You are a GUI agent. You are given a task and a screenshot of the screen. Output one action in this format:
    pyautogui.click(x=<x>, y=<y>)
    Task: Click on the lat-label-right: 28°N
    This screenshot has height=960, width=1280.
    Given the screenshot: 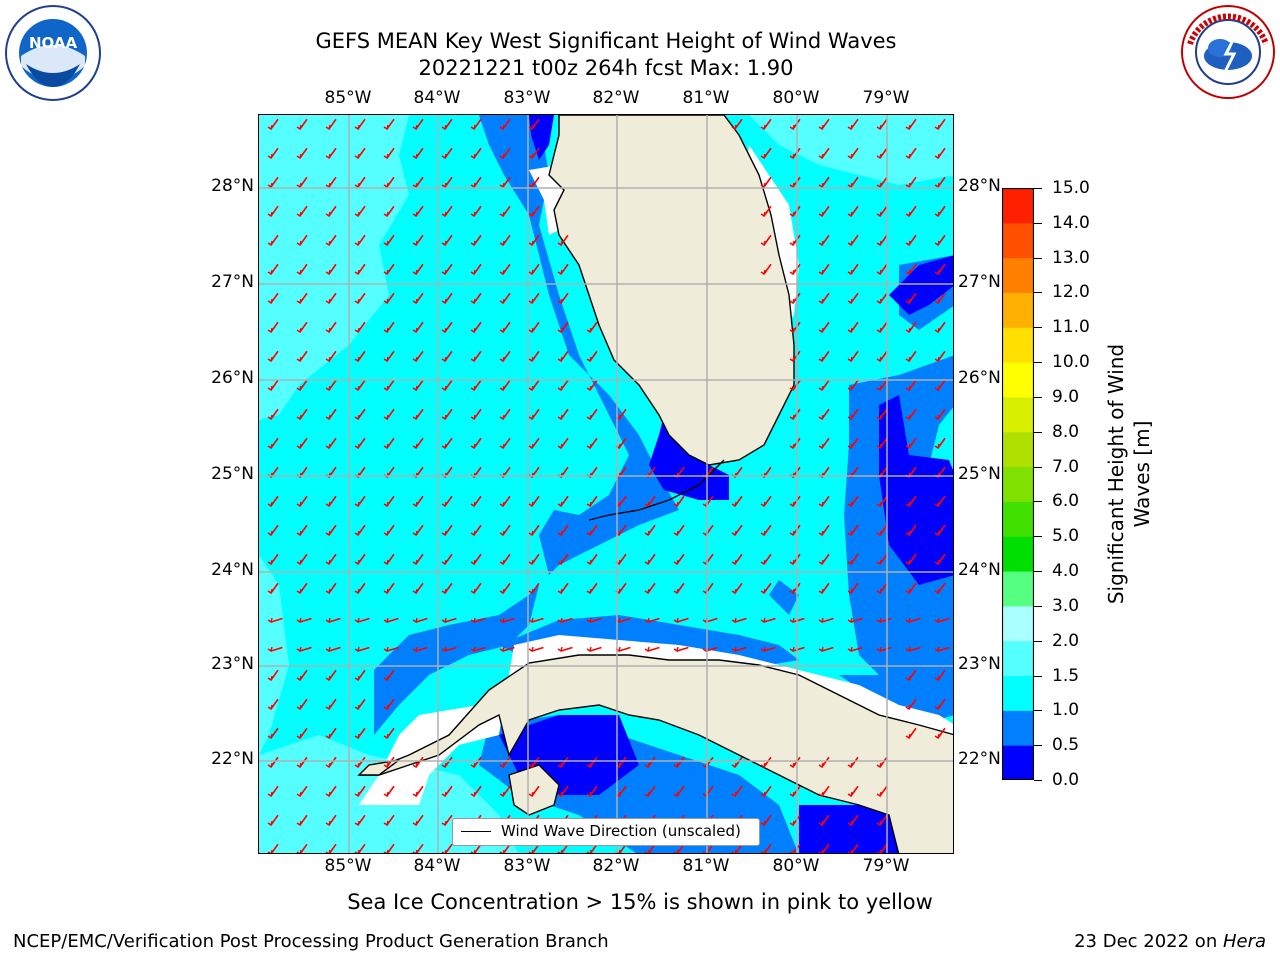 What is the action you would take?
    pyautogui.click(x=979, y=186)
    